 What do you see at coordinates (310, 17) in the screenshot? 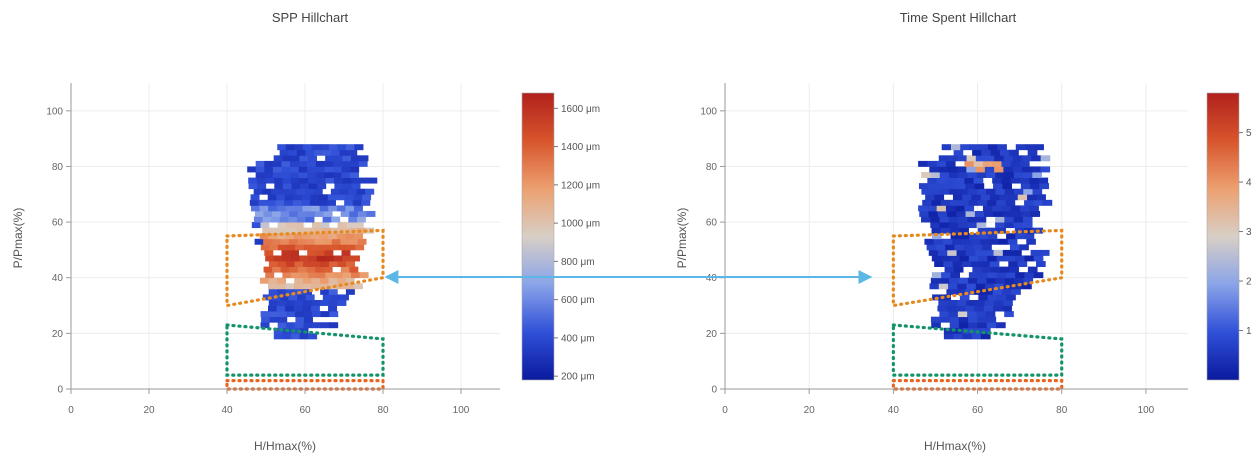
I see `chart-title: SPP Hillchart` at bounding box center [310, 17].